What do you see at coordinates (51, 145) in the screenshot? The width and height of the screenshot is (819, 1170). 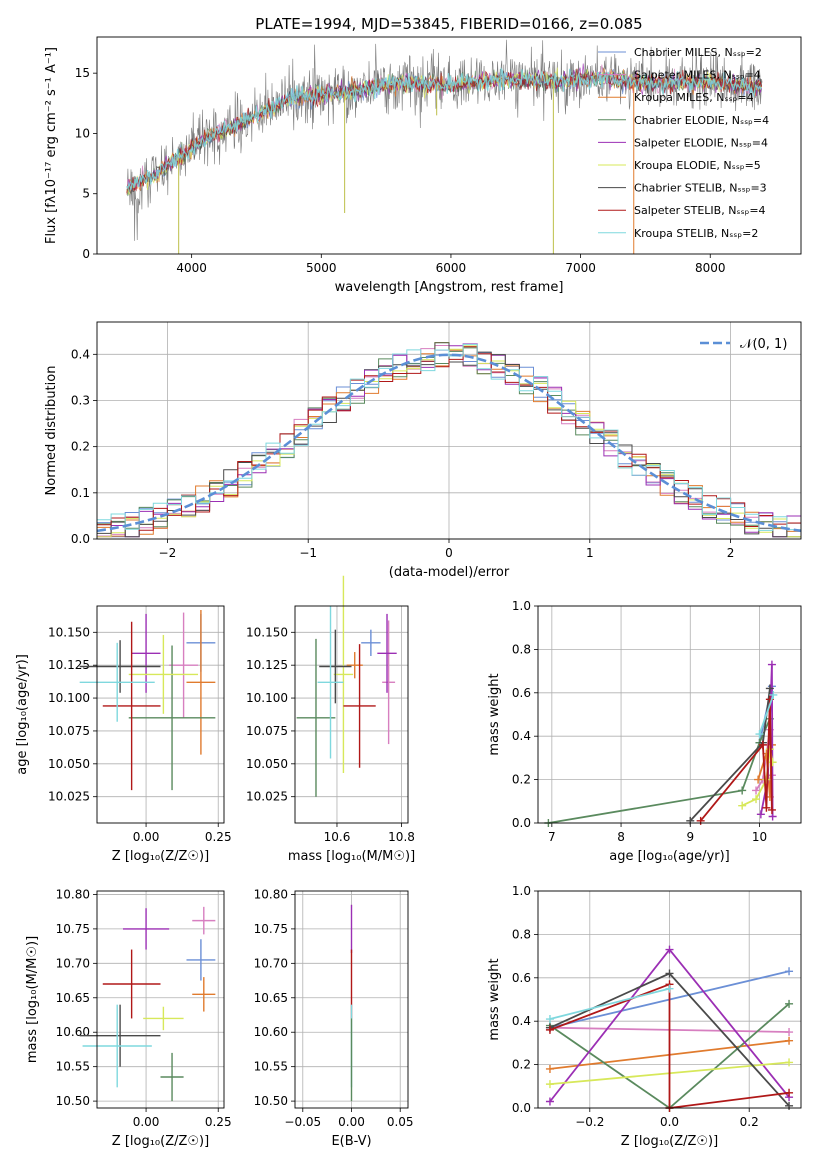 I see `y-axis-label: Flux [fλ10⁻¹⁷ erg cm⁻² s⁻¹ A⁻¹]` at bounding box center [51, 145].